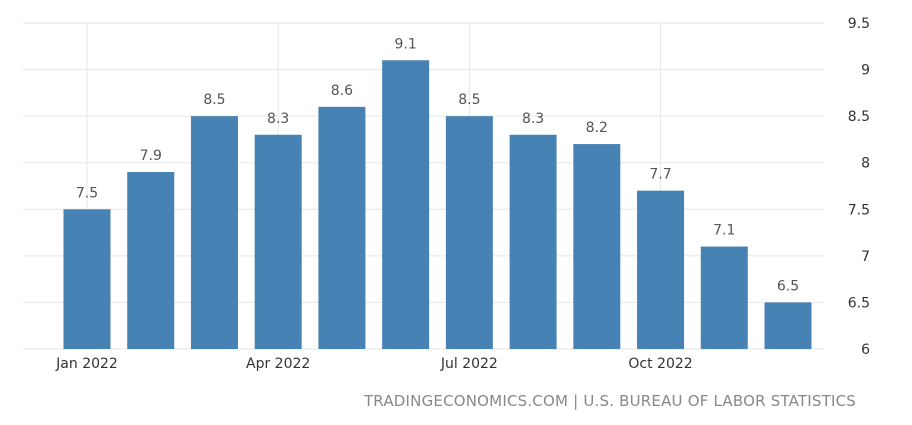 The image size is (912, 425). I want to click on x-tick-label: Jan 2022, so click(86, 364).